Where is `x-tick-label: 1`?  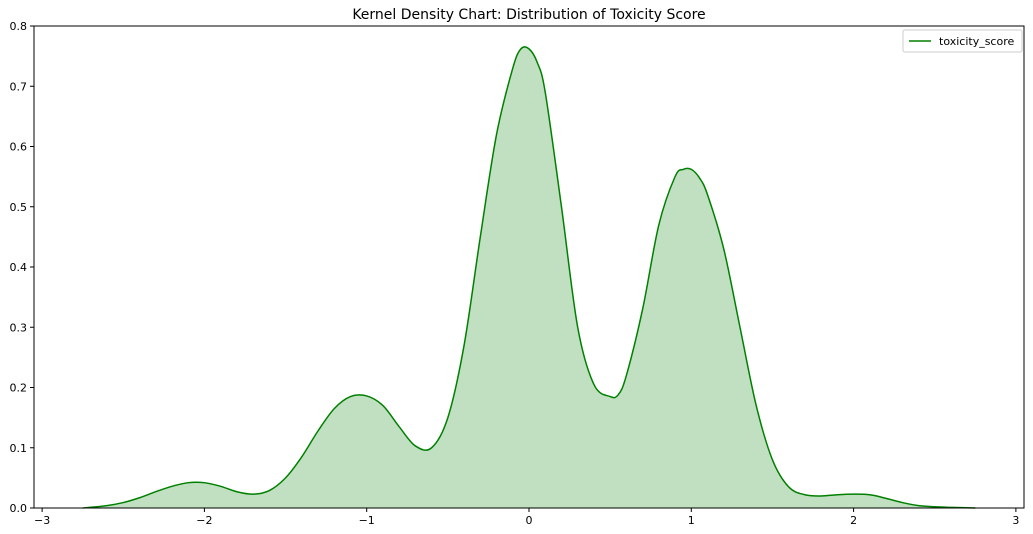 x-tick-label: 1 is located at coordinates (691, 520).